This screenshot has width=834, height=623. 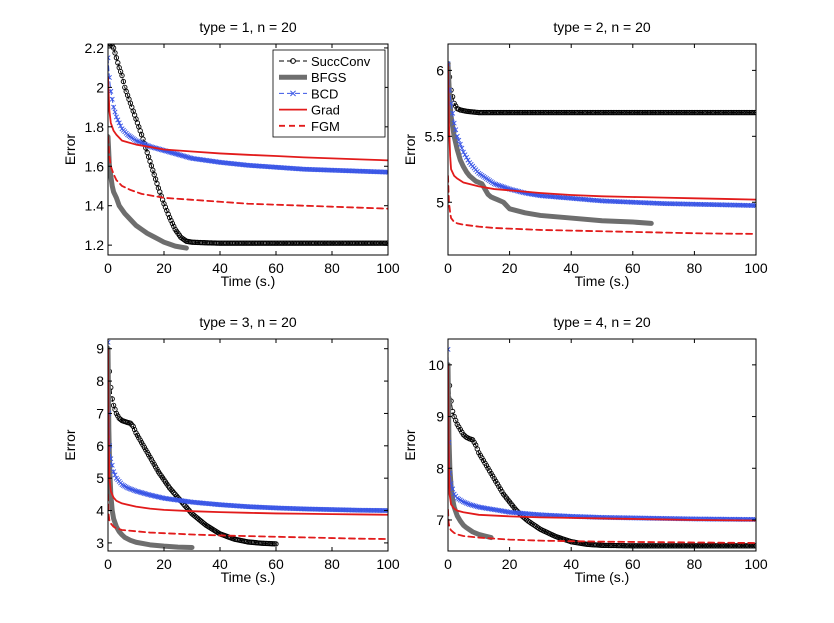 What do you see at coordinates (695, 564) in the screenshot?
I see `x-tick-label: 80` at bounding box center [695, 564].